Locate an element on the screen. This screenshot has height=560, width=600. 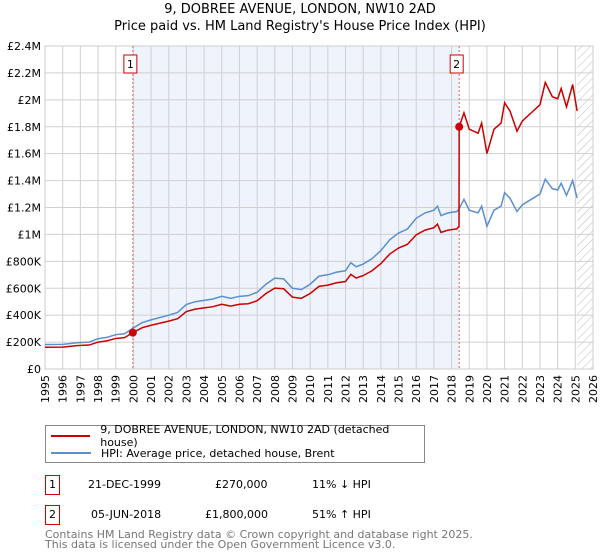
x-tick-label: 2023 is located at coordinates (540, 389).